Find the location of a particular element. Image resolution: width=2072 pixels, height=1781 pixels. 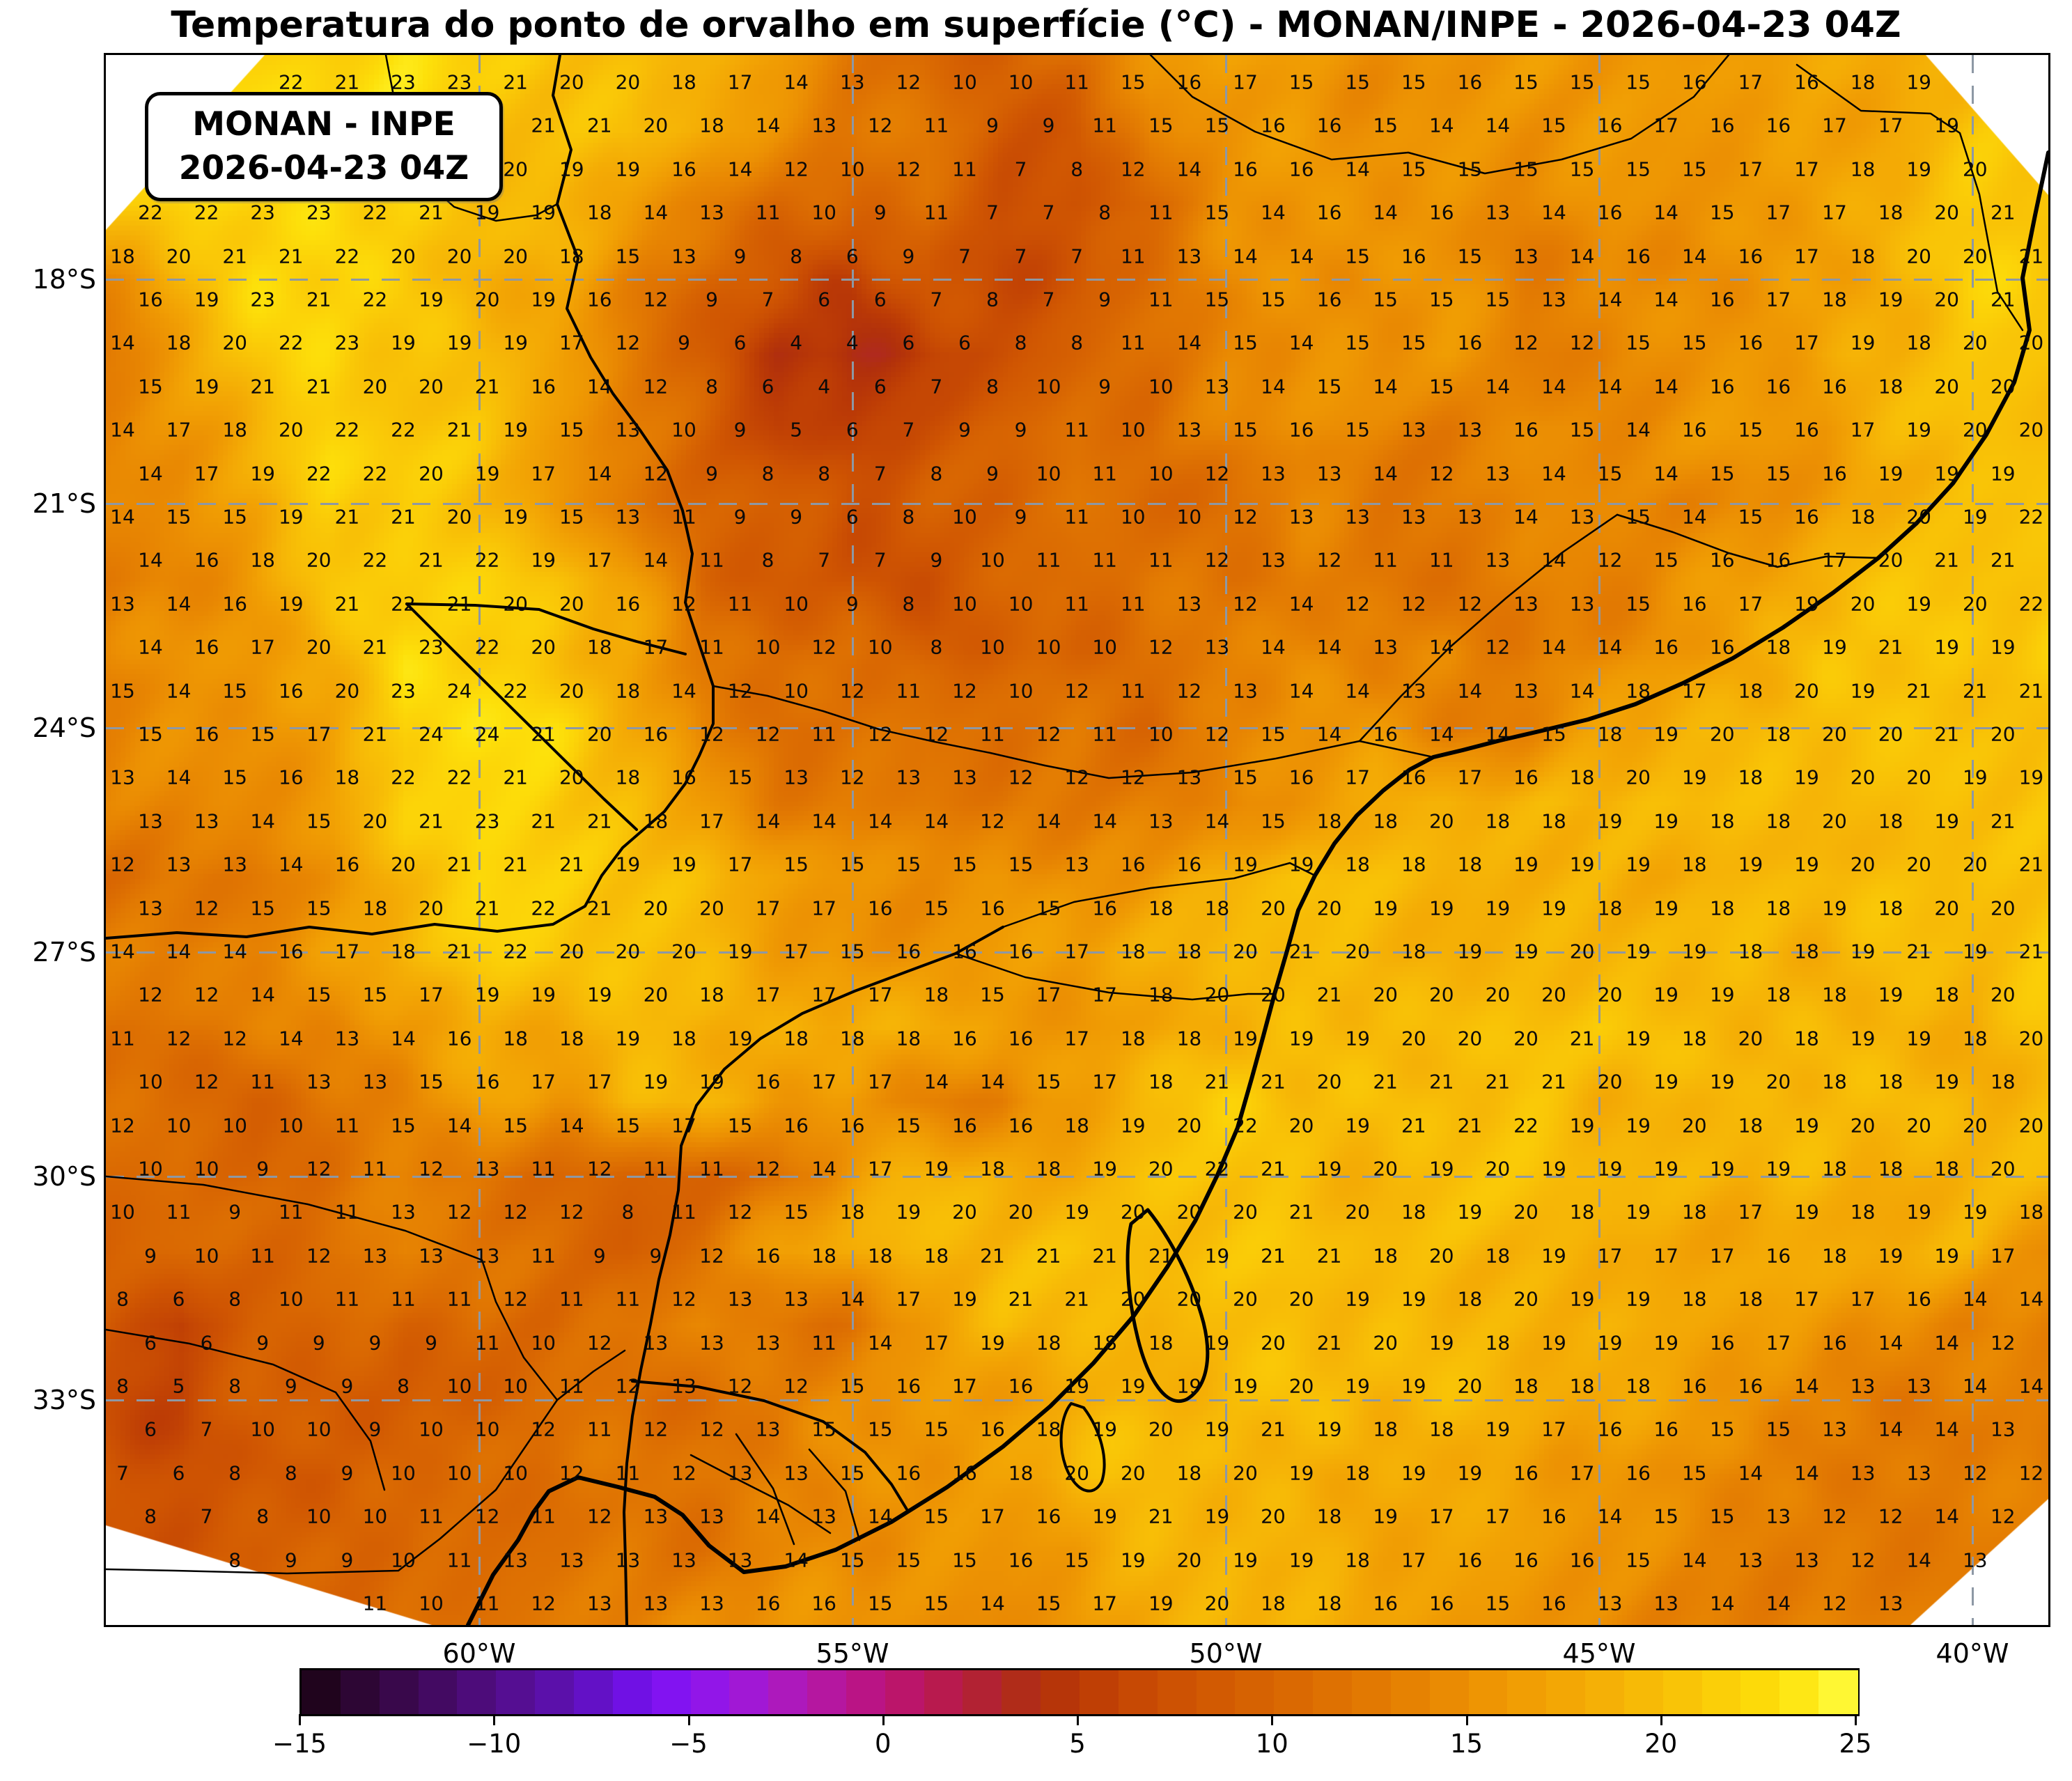

dewpoint-value-label: 8 is located at coordinates (235, 1473).